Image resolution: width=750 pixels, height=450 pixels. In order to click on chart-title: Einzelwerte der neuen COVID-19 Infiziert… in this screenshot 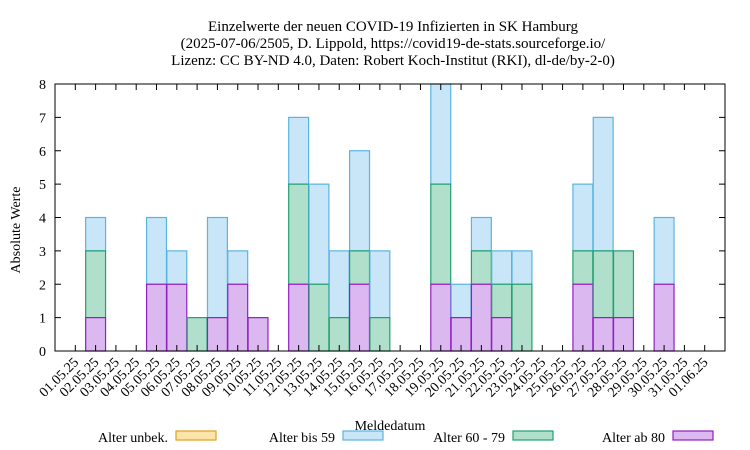, I will do `click(393, 44)`.